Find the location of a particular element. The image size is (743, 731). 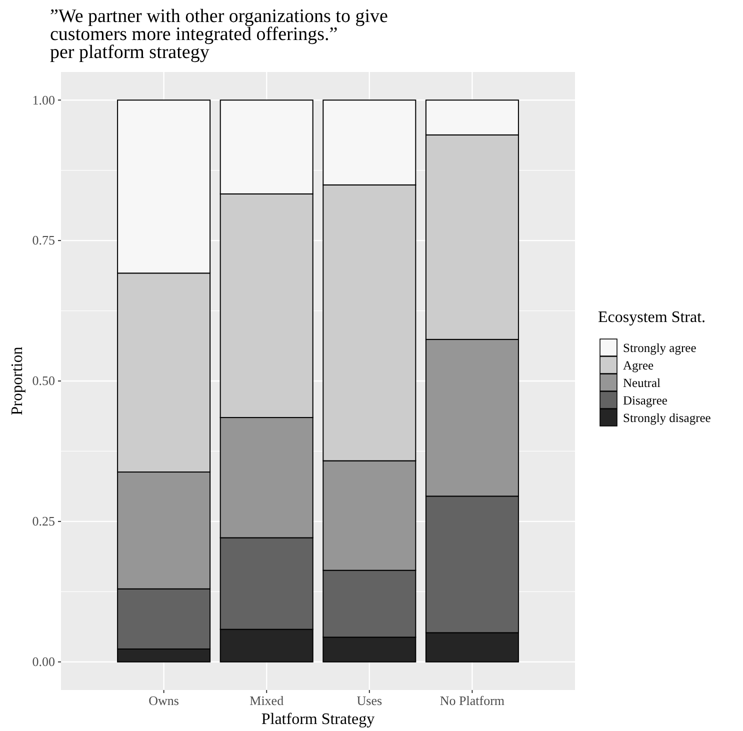

legend-title: Ecosystem Strat. is located at coordinates (652, 317).